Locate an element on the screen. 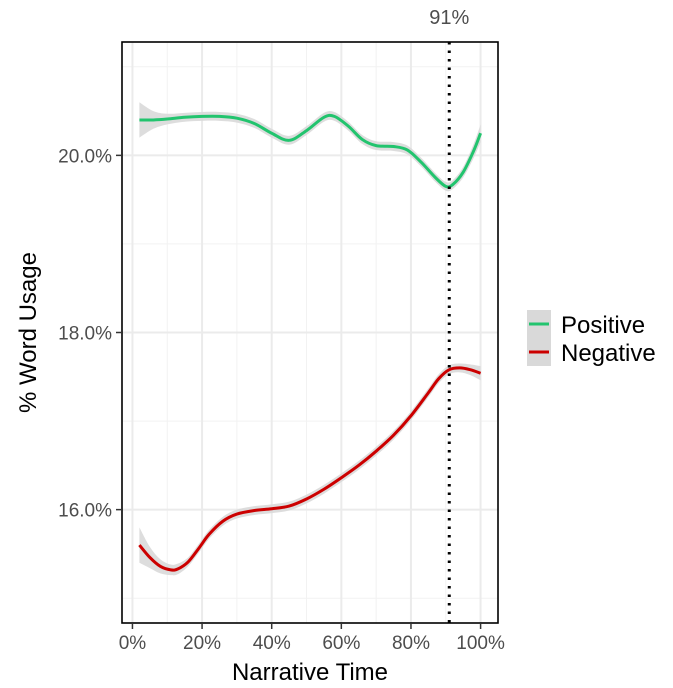 Image resolution: width=673 pixels, height=688 pixels. x-axis-title: Narrative Time is located at coordinates (310, 672).